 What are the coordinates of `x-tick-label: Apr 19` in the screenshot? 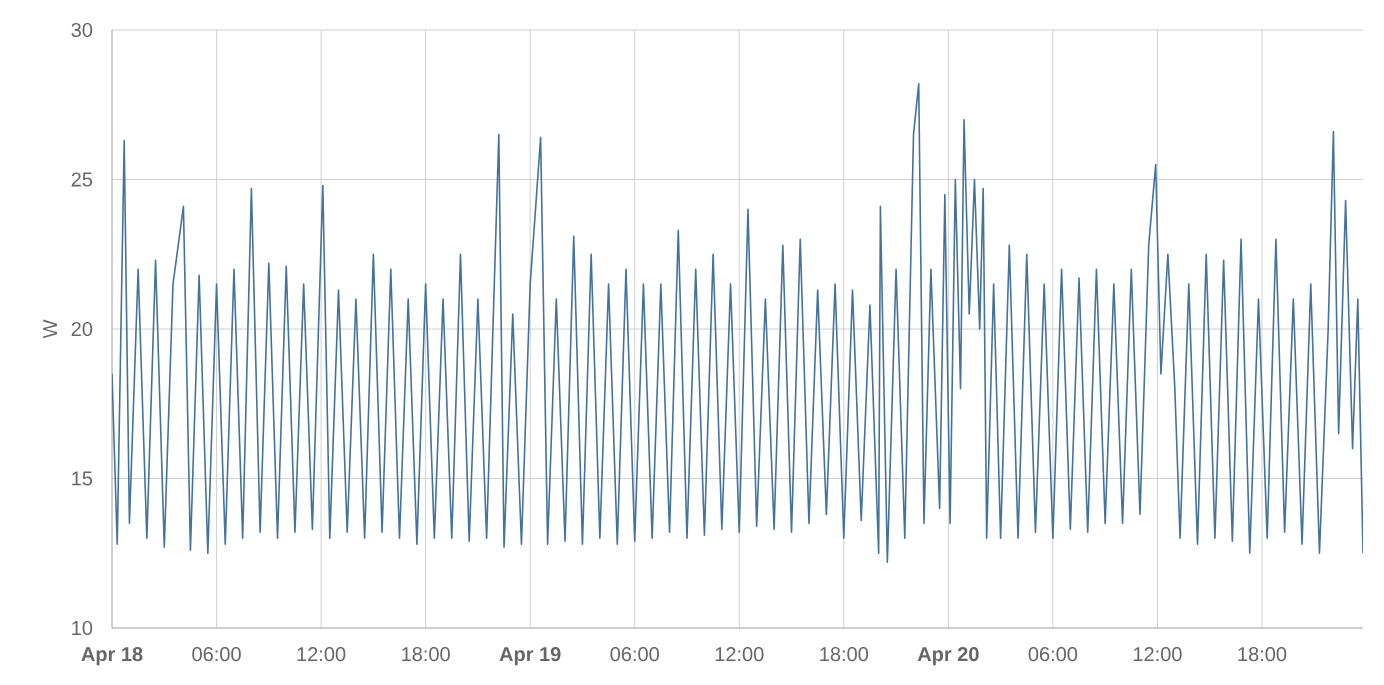 It's located at (530, 656).